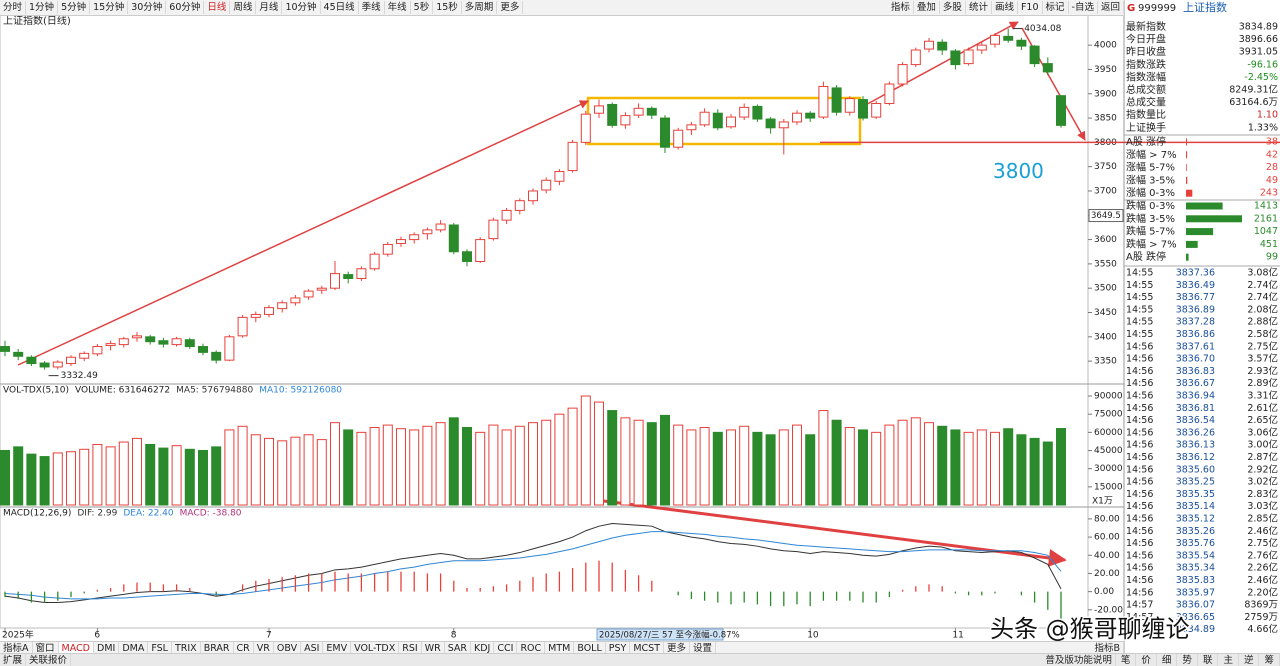  I want to click on mode-button: 联, so click(1208, 660).